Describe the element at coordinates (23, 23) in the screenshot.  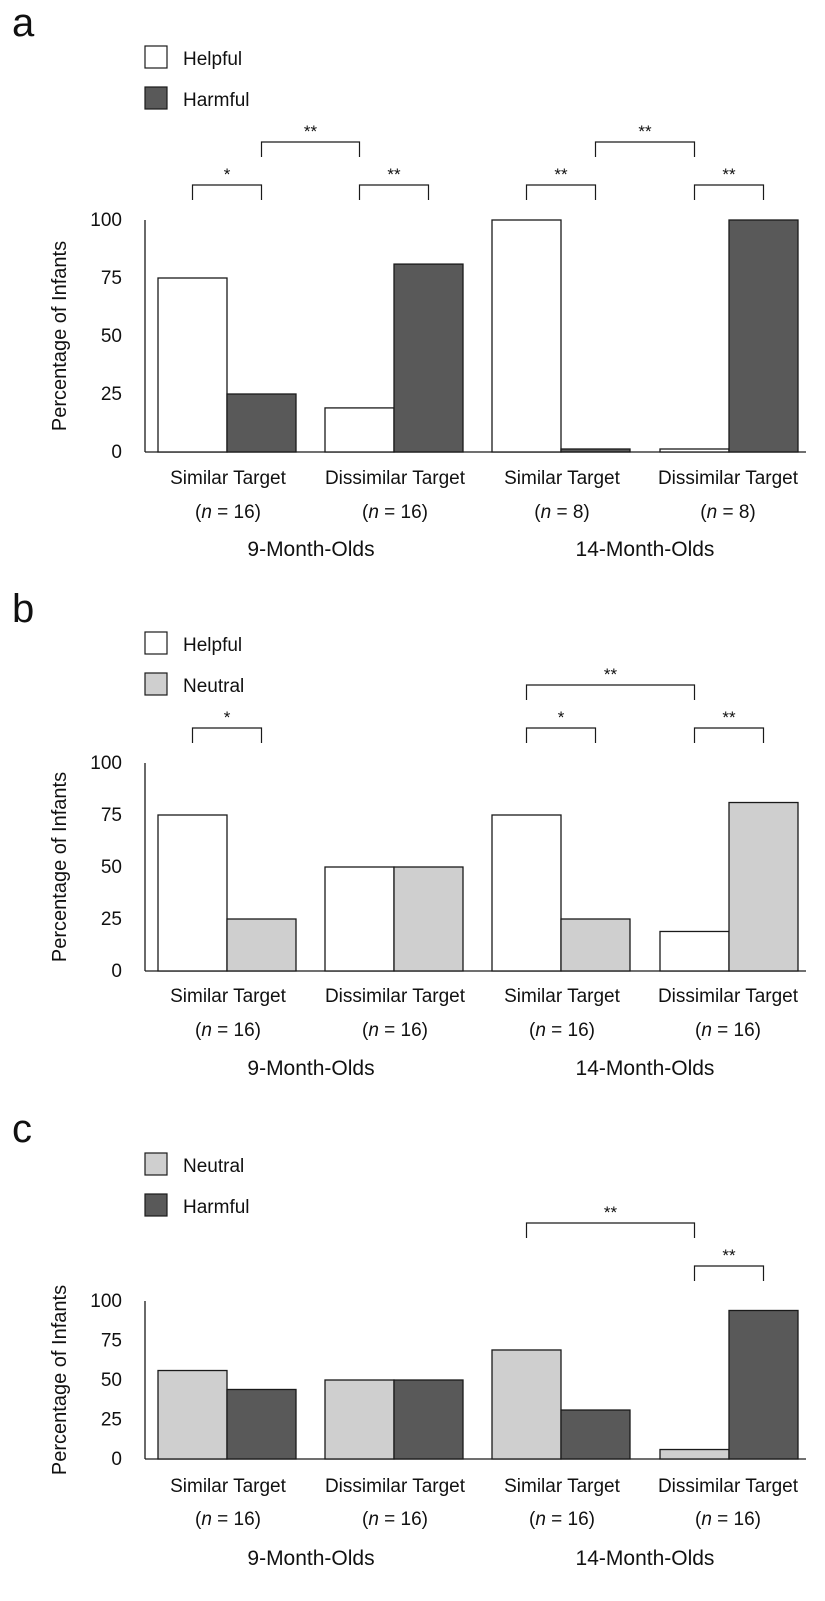
I see `panel-letter: a` at that location.